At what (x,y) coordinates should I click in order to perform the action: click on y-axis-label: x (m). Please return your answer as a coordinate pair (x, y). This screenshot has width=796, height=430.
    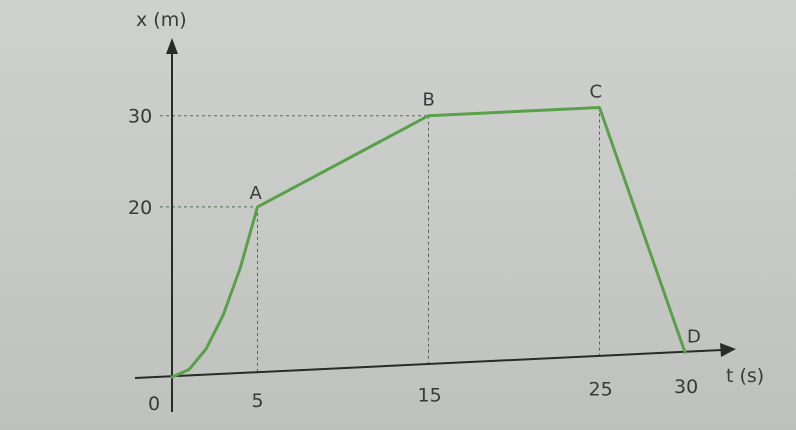
    Looking at the image, I should click on (161, 20).